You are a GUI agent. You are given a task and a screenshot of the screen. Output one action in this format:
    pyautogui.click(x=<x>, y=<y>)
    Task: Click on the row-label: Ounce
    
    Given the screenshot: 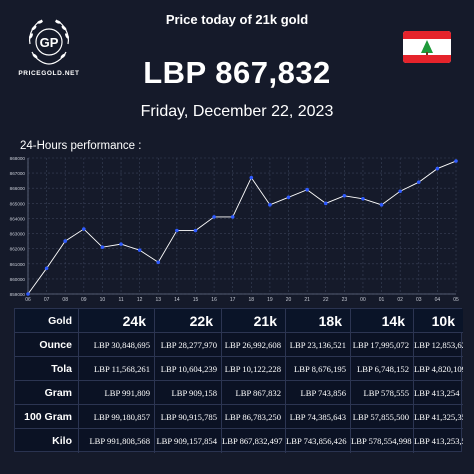 What is the action you would take?
    pyautogui.click(x=47, y=345)
    